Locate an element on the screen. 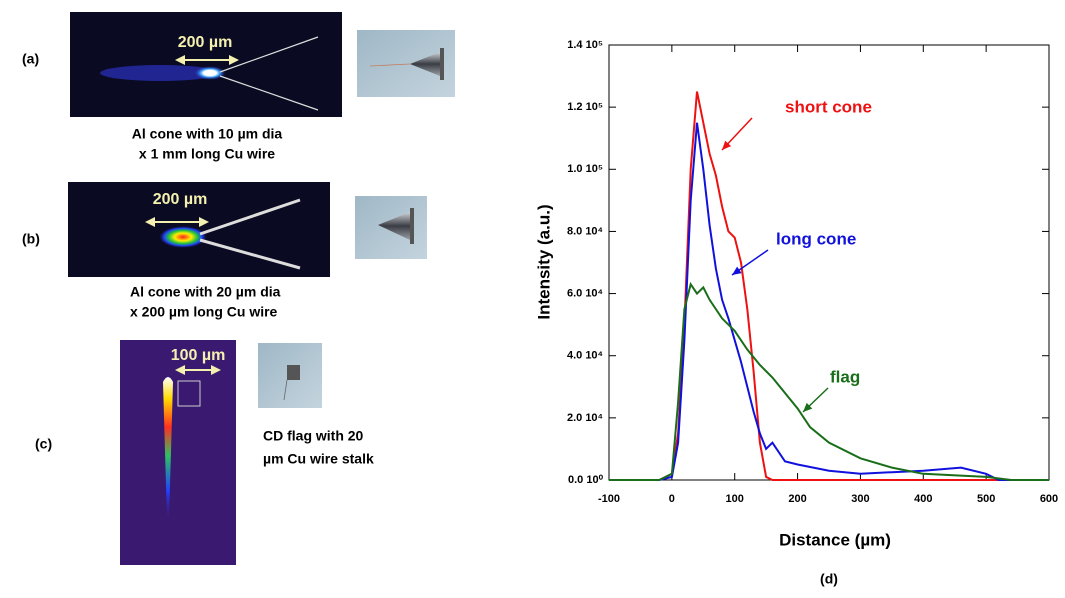  series-label: flag is located at coordinates (845, 376).